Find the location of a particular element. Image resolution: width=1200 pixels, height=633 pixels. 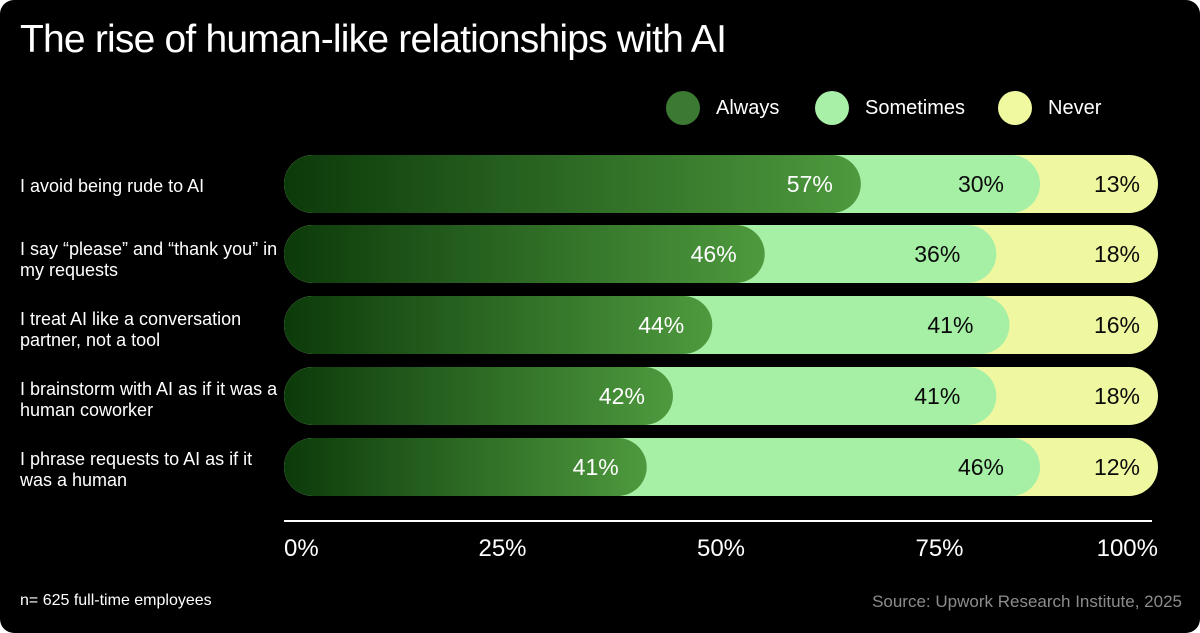

legend-label-always: Always is located at coordinates (748, 107).